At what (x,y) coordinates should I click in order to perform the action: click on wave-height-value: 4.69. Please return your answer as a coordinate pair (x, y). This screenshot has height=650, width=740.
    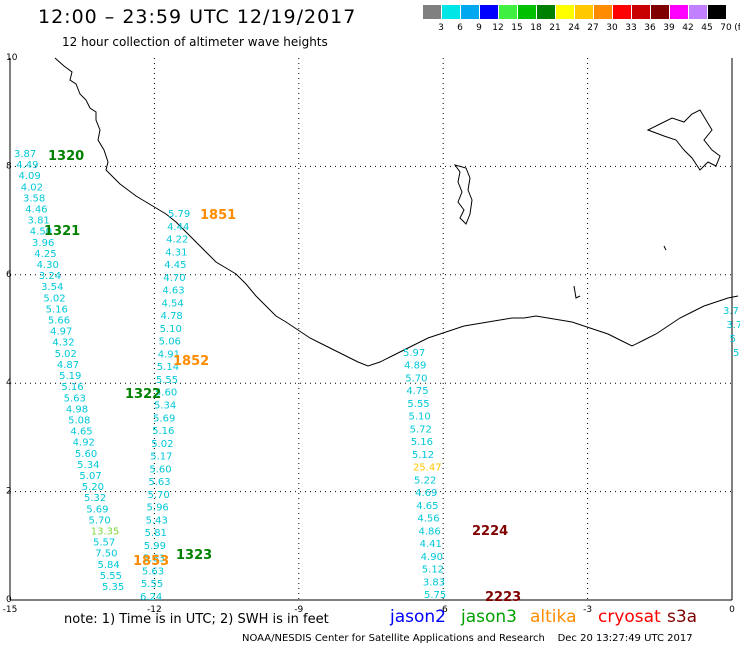
    Looking at the image, I should click on (426, 493).